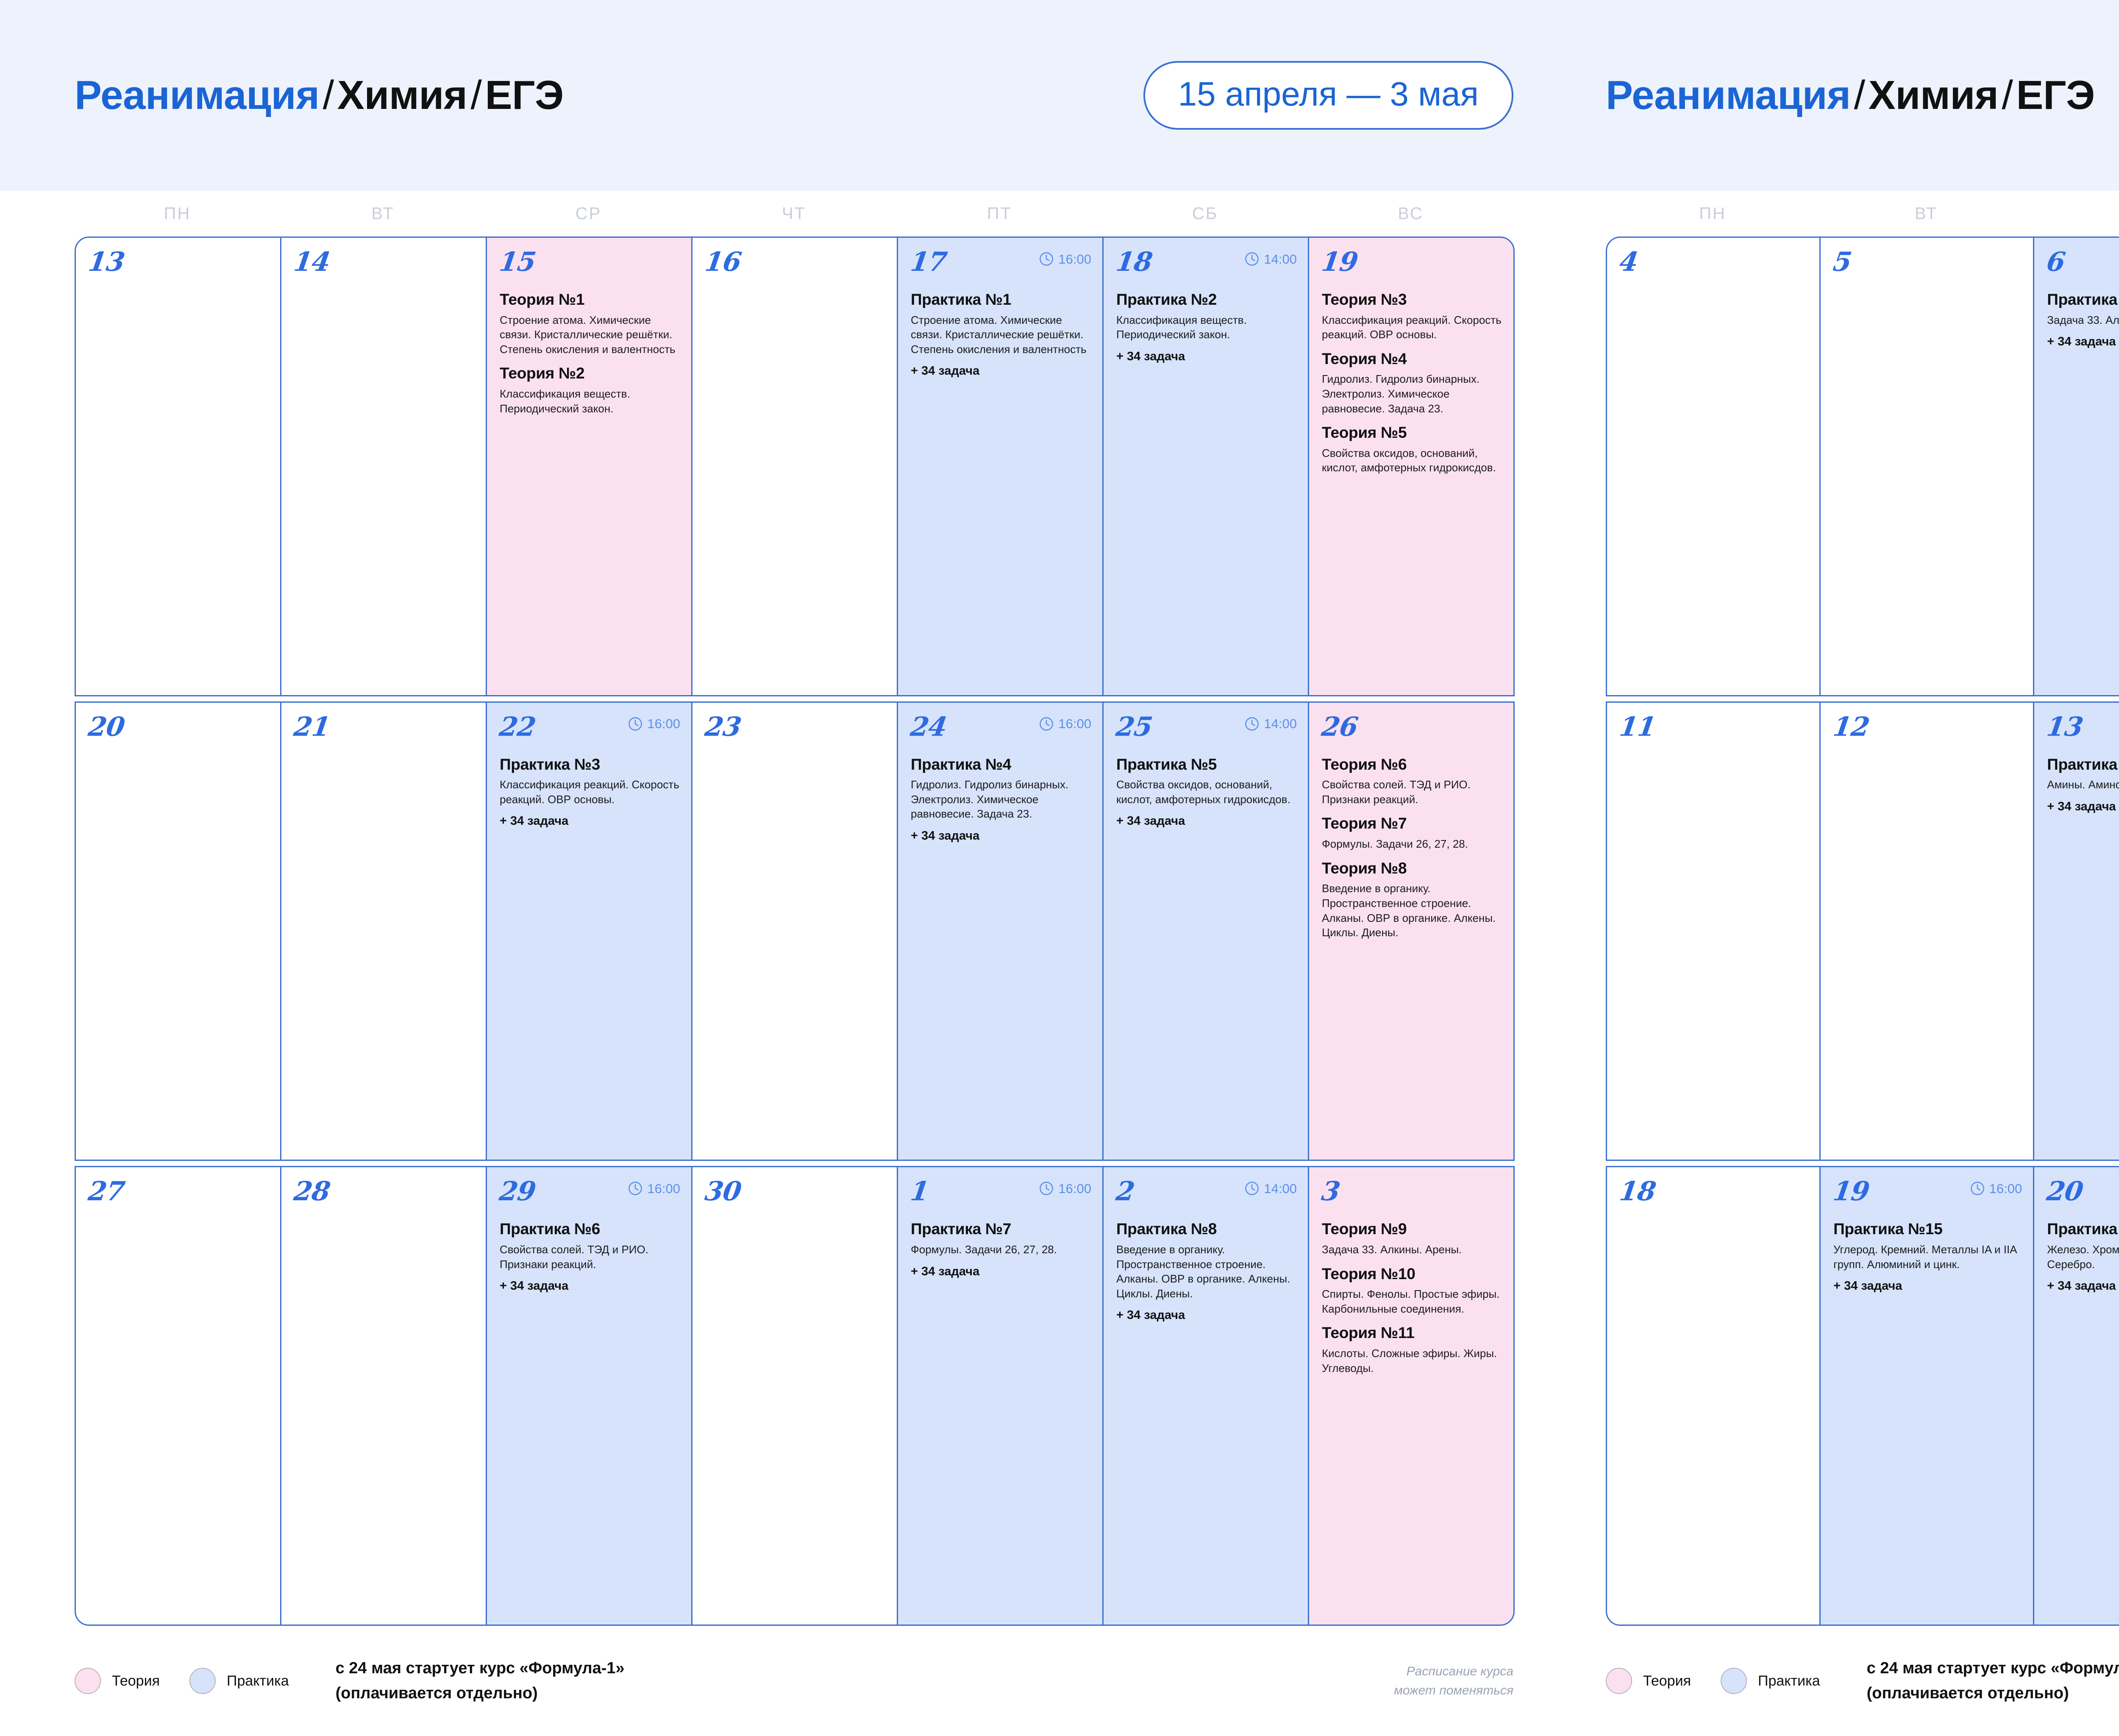 This screenshot has height=1736, width=2119. Describe the element at coordinates (1364, 764) in the screenshot. I see `lesson-title: Теория №6` at that location.